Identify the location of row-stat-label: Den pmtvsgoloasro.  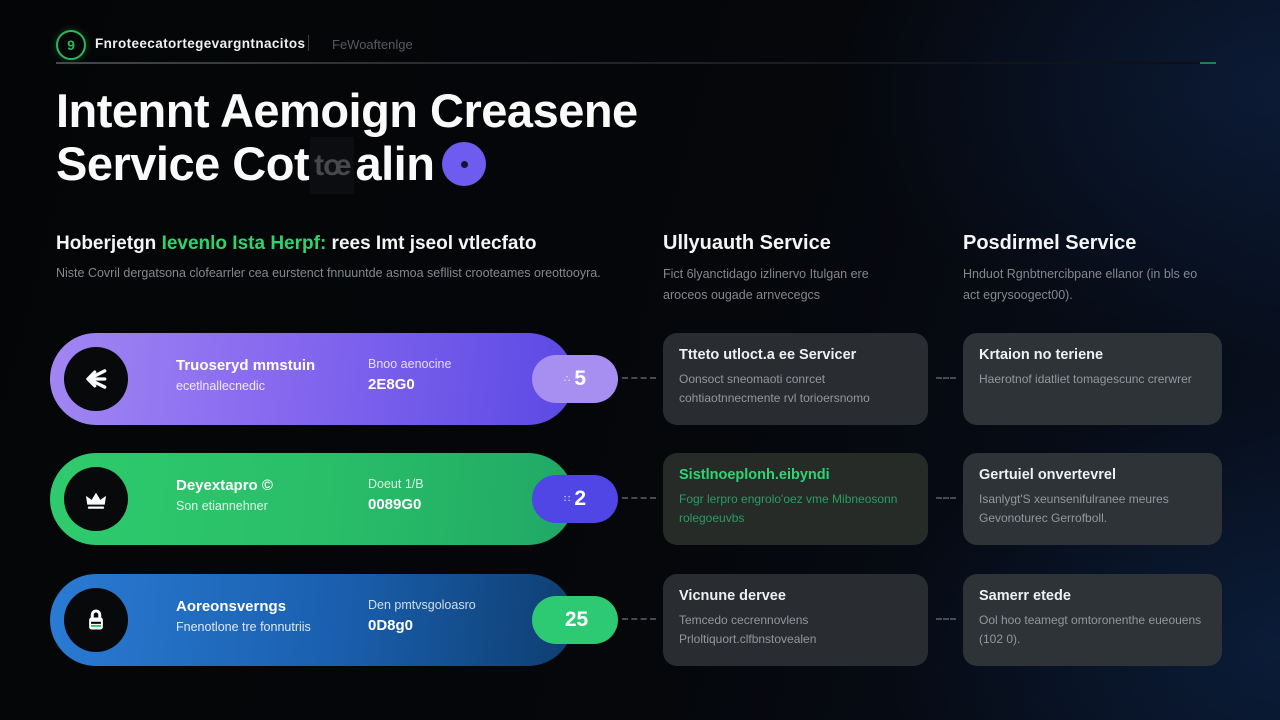
(422, 605).